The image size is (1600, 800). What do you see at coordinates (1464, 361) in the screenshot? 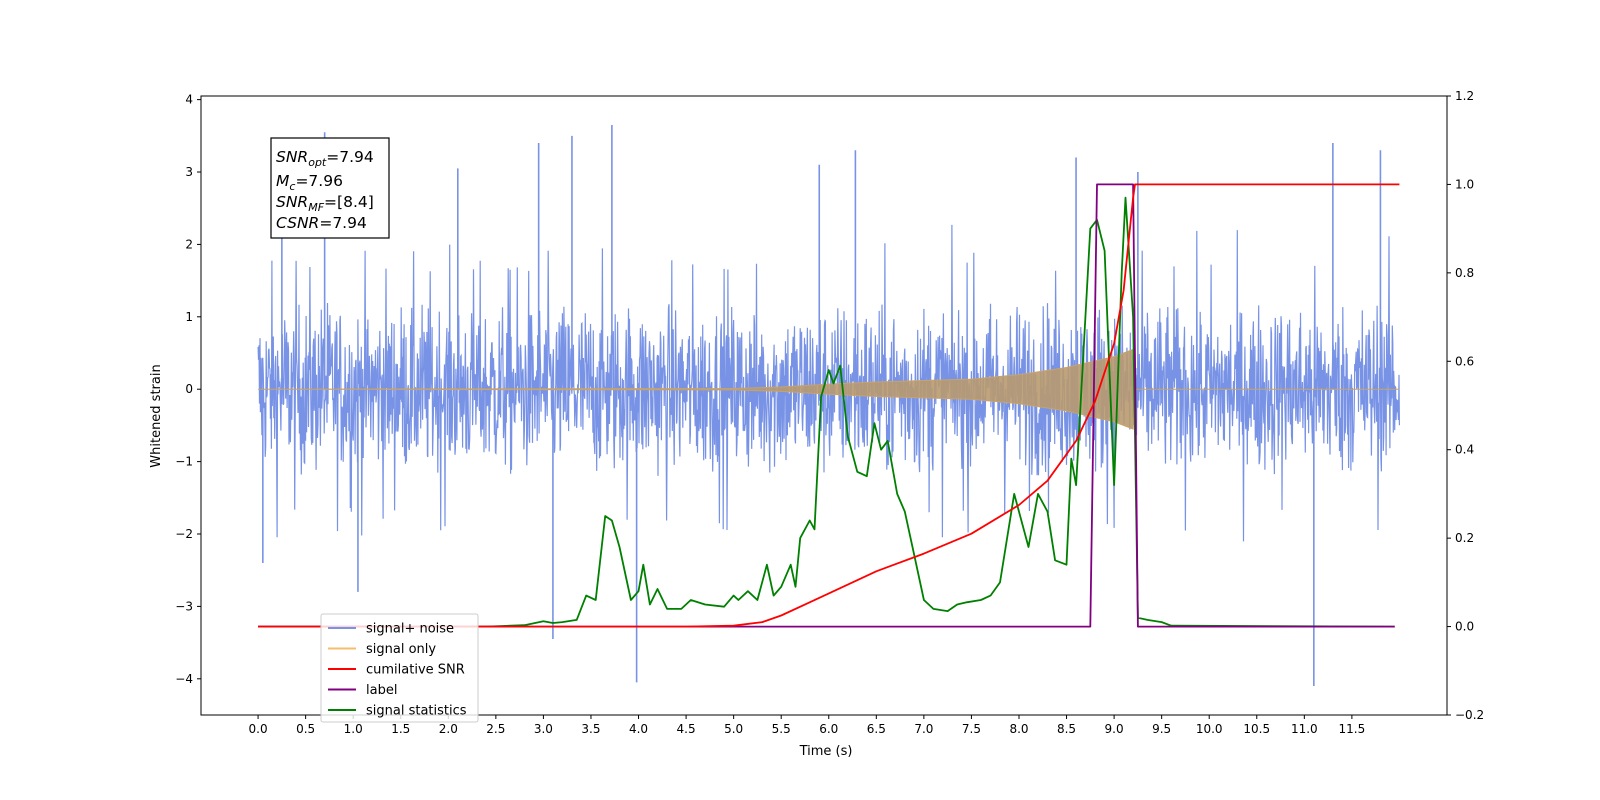
I see `y-right-tick-label: 0.6` at bounding box center [1464, 361].